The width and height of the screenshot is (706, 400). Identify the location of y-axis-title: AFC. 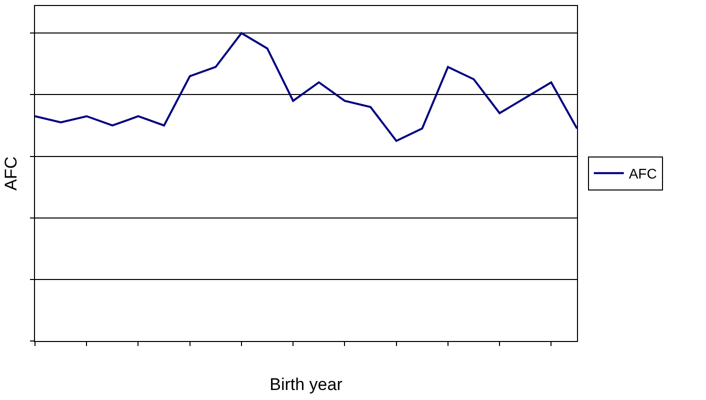
(11, 173).